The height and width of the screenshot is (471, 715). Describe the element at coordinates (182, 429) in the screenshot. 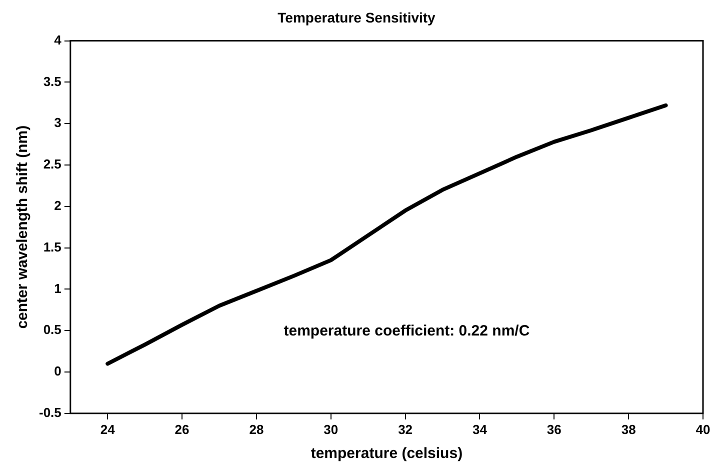

I see `x-tick-label: 26` at that location.